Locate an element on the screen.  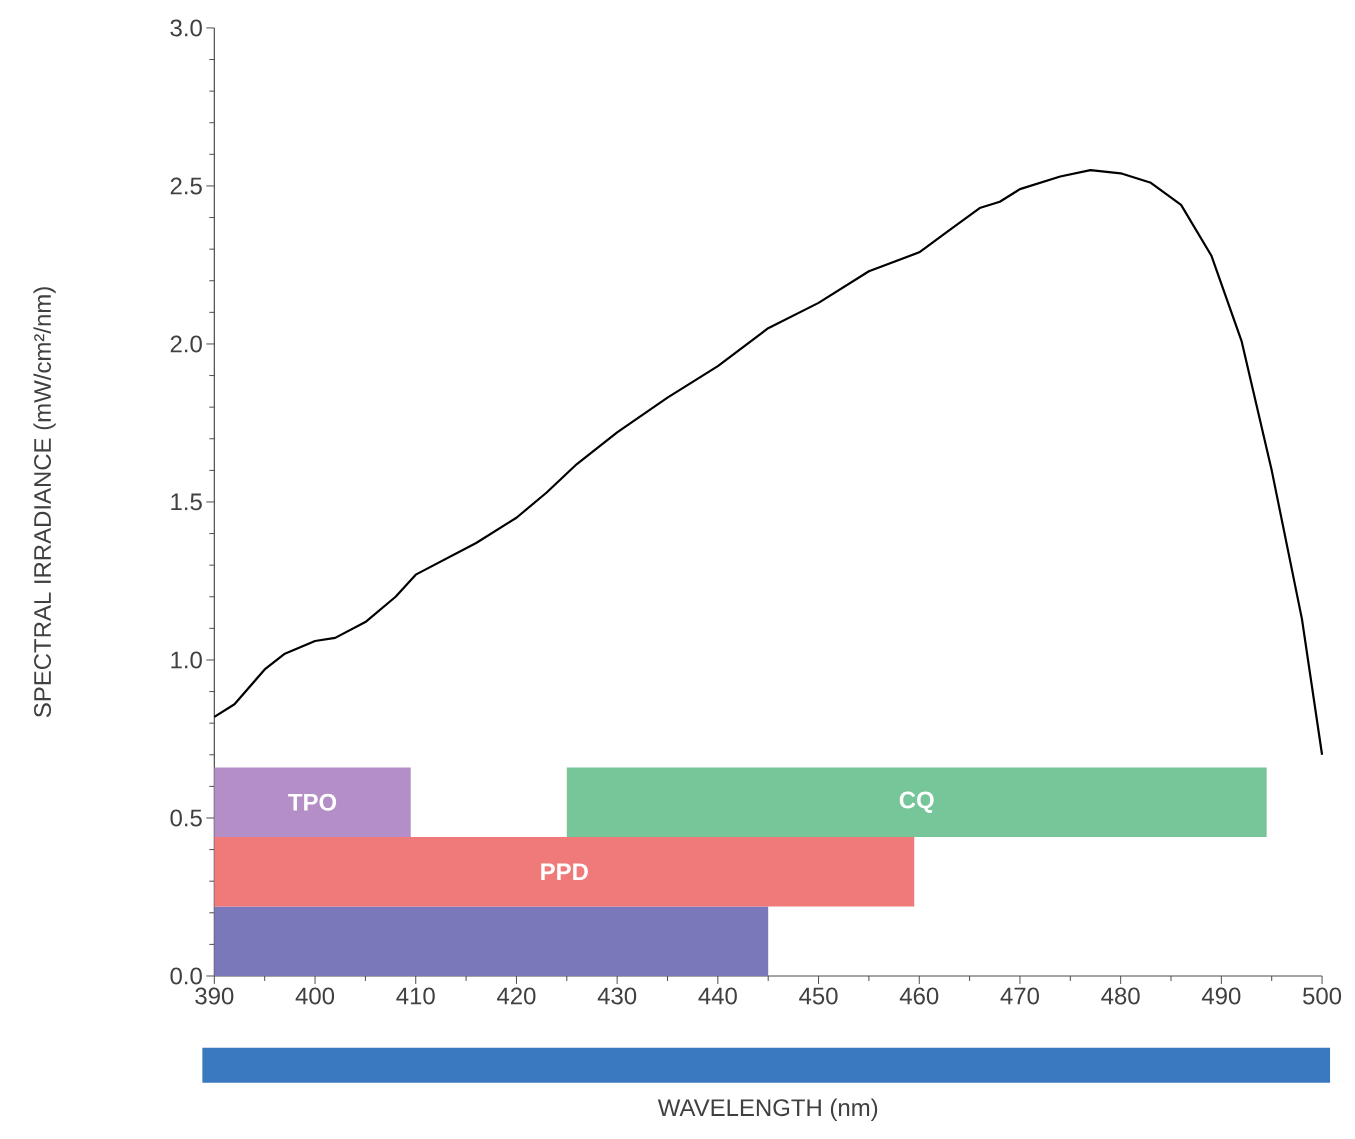
y-tick-label: 3.0 is located at coordinates (186, 28).